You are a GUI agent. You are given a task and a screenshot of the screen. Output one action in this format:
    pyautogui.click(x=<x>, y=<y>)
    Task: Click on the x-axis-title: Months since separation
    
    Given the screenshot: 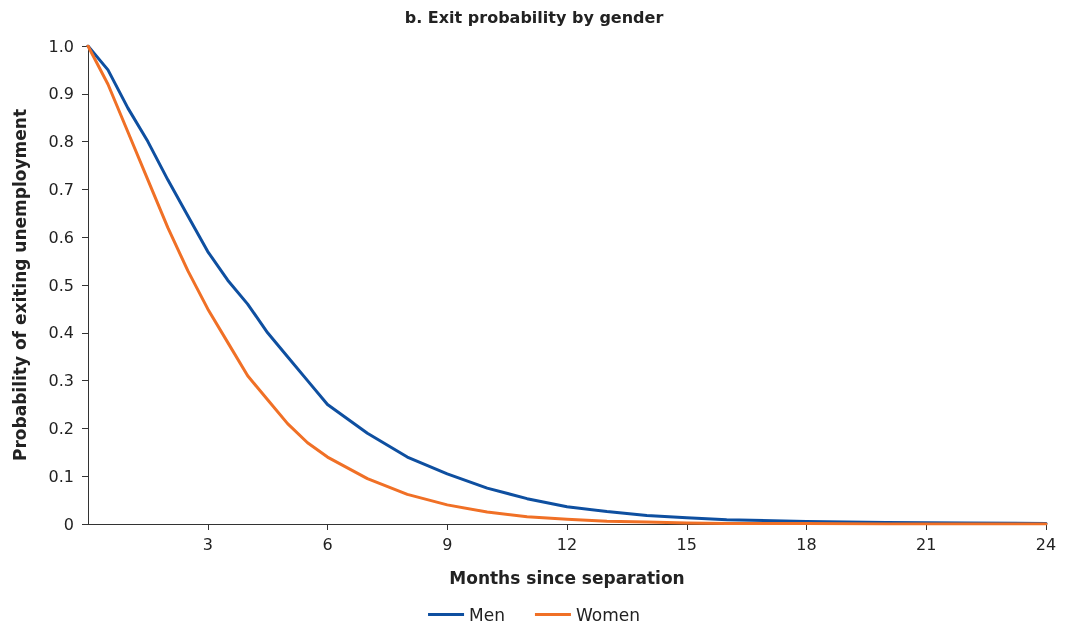 What is the action you would take?
    pyautogui.click(x=567, y=577)
    